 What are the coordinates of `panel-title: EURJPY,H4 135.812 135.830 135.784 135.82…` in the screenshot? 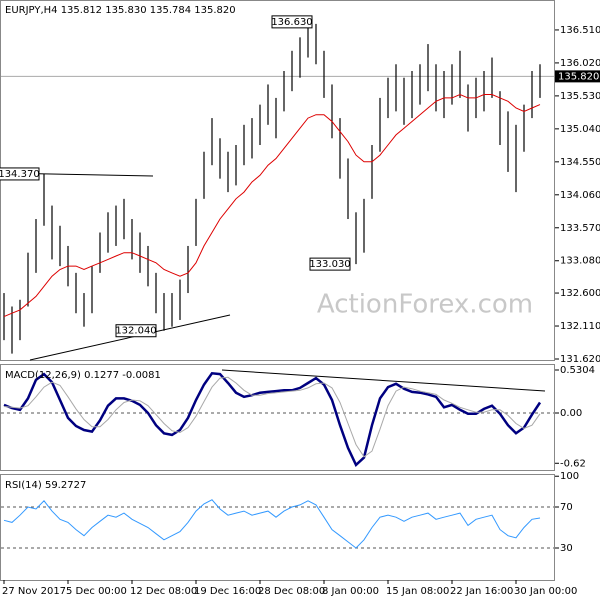 It's located at (120, 10).